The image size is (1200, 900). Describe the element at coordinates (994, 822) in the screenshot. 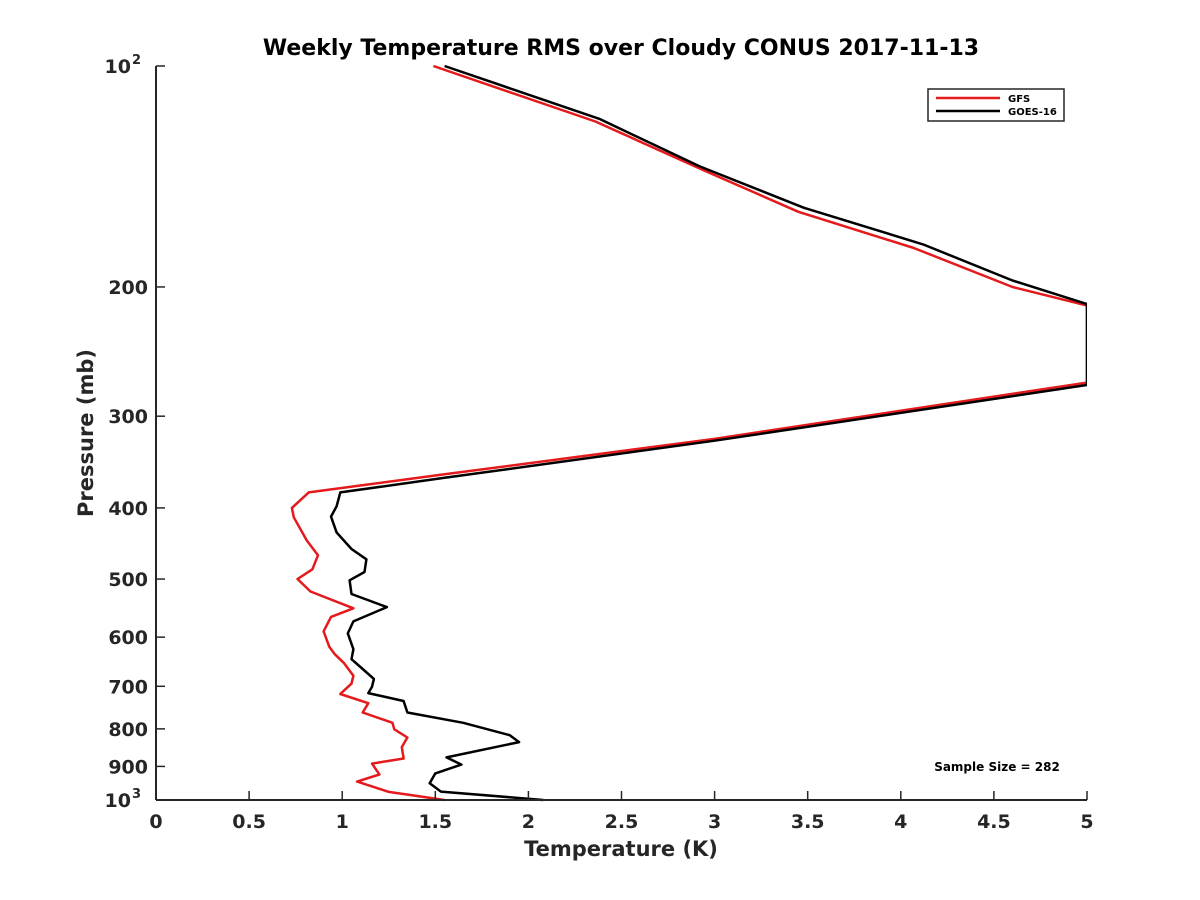

I see `x-tick-label: 4.5` at that location.